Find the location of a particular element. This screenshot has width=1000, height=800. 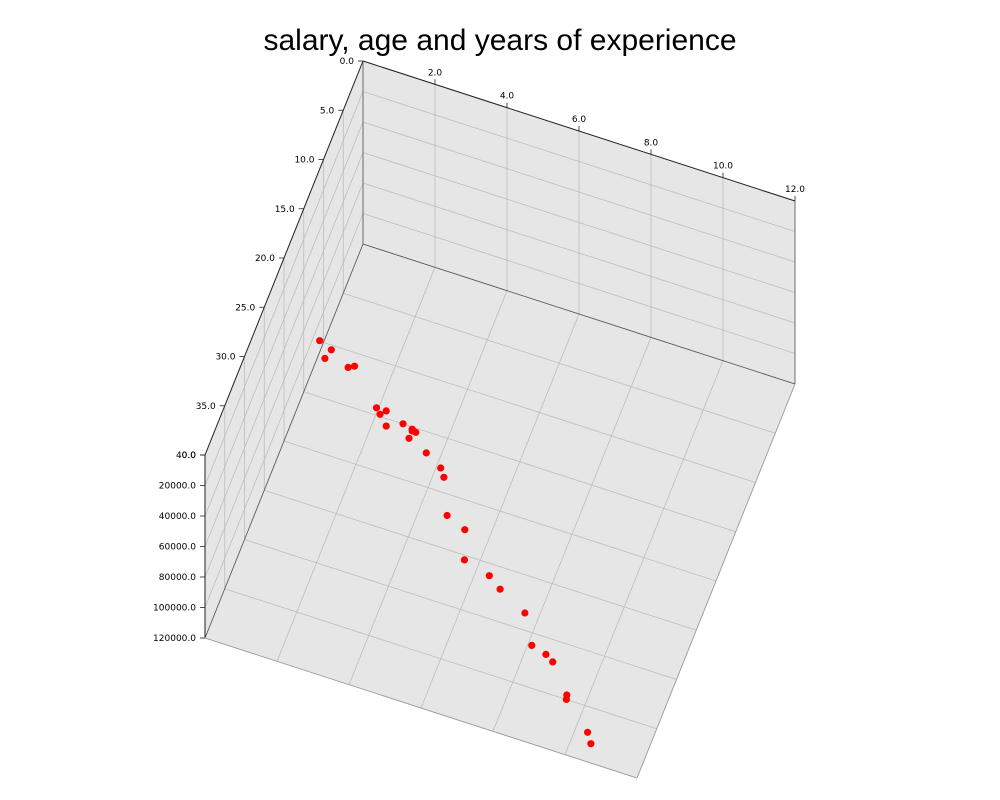

y-tick-label: 5.0 is located at coordinates (327, 111).